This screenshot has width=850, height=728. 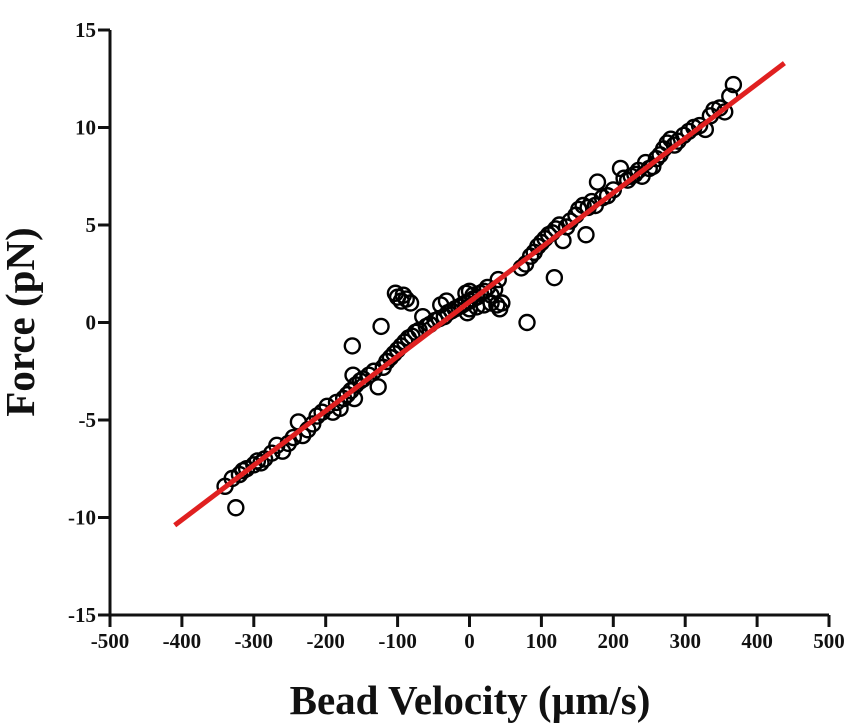 I want to click on y-tick-label: 5, so click(x=91, y=225).